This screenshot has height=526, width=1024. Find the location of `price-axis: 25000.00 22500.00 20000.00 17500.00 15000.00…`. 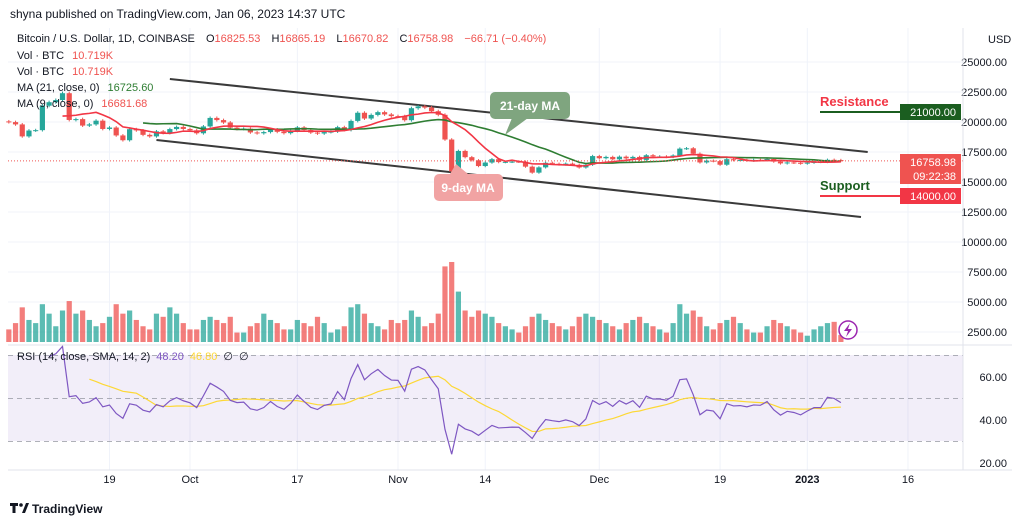

price-axis: 25000.00 22500.00 20000.00 17500.00 15000.00… is located at coordinates (984, 198).